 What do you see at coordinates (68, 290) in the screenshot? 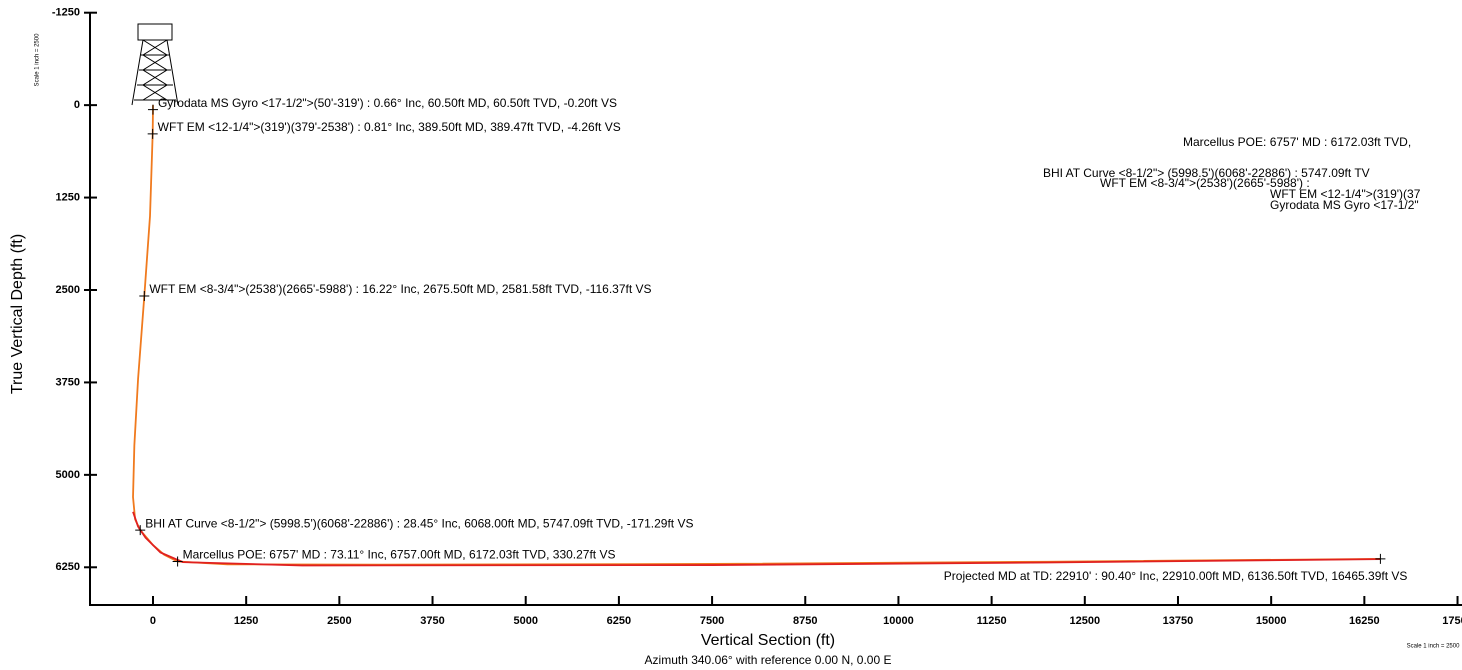
I see `y-tick-label: 2500` at bounding box center [68, 290].